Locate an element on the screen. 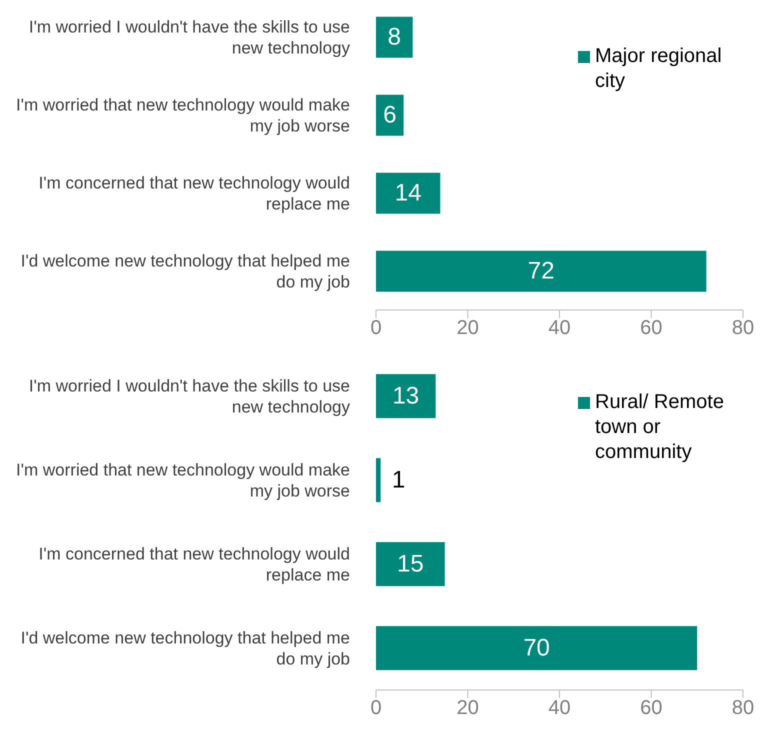 The width and height of the screenshot is (768, 742). data-label: 13 is located at coordinates (406, 396).